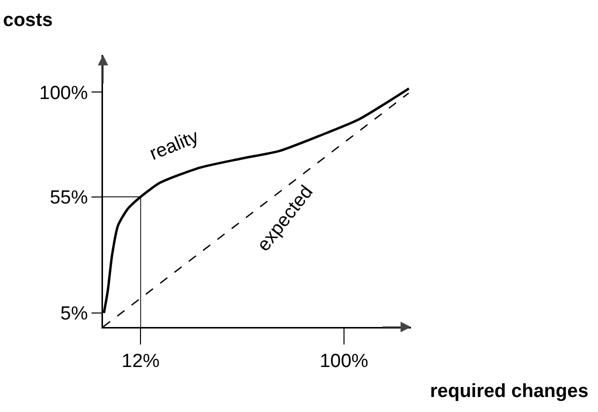 Image resolution: width=598 pixels, height=412 pixels. I want to click on y-tick-label: 5%, so click(74, 314).